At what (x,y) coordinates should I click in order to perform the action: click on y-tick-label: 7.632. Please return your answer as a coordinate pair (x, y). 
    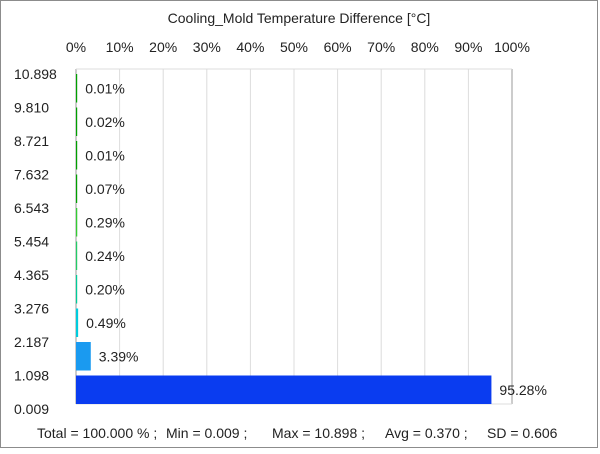
    Looking at the image, I should click on (31, 175).